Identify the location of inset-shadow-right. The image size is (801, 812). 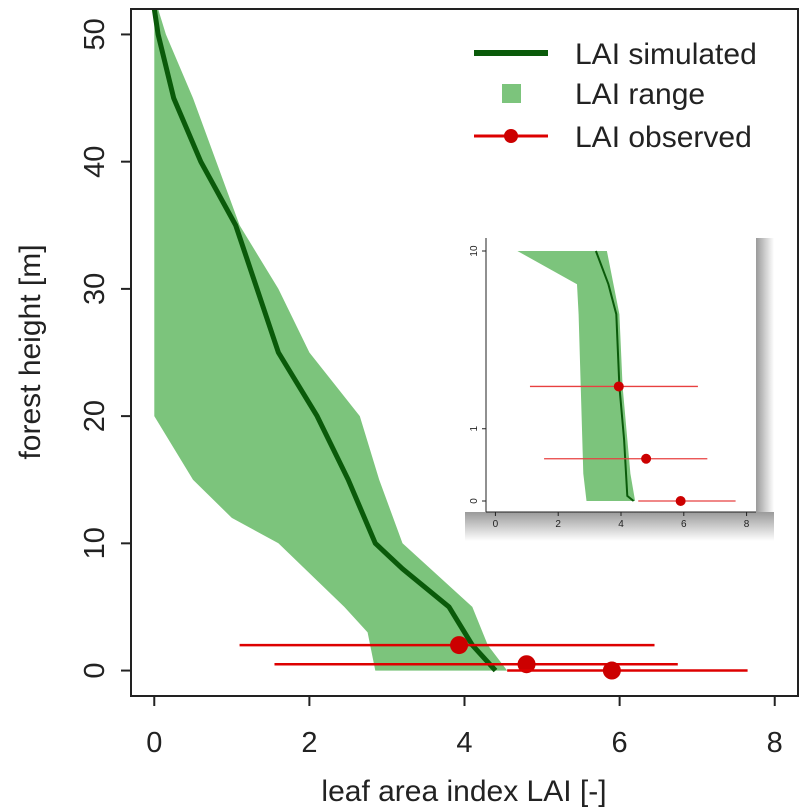
(765, 384).